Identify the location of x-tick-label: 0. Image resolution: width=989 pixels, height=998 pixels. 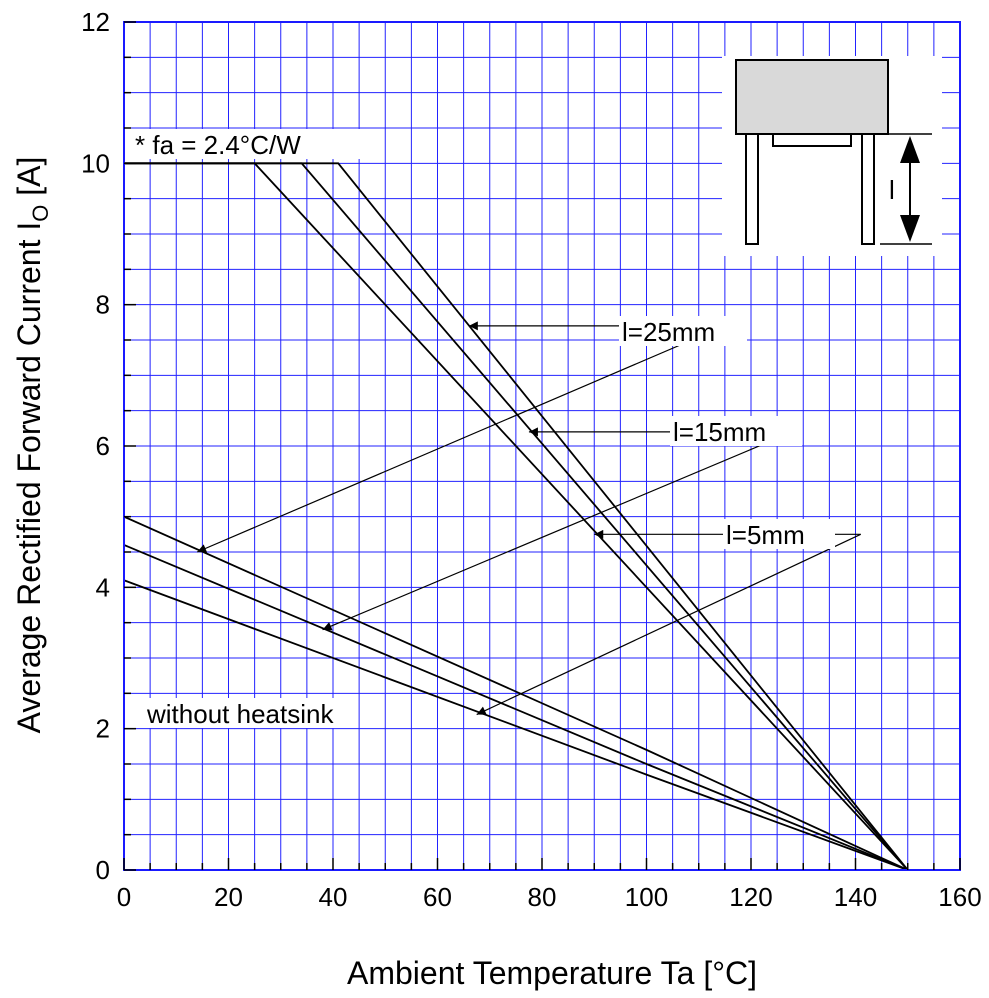
(124, 897).